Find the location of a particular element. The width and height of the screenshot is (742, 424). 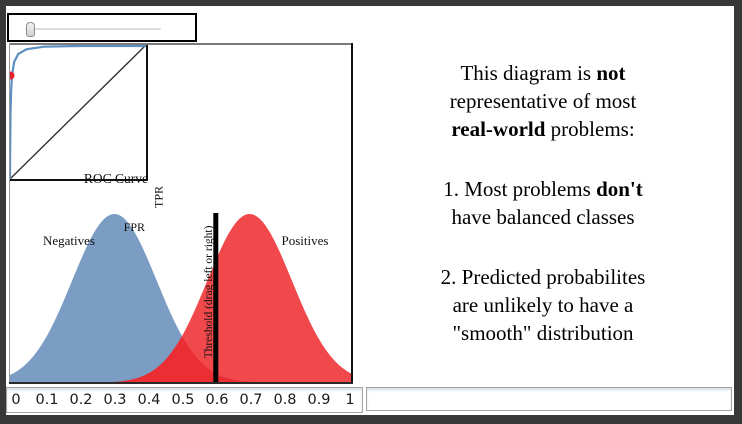

x-tick: 0.6 is located at coordinates (217, 400).